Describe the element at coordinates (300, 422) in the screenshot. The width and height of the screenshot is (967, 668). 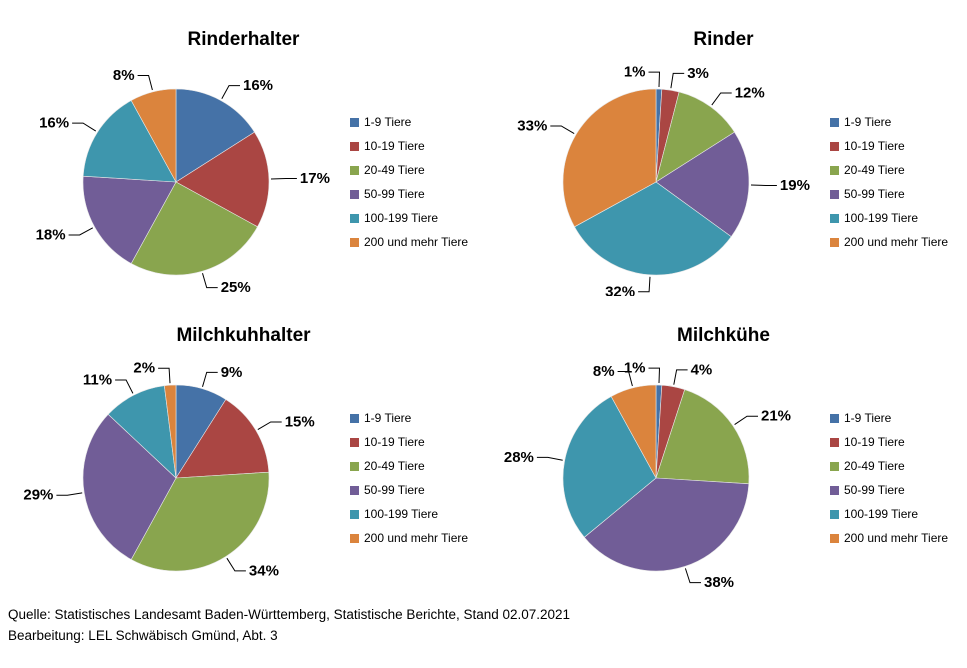
I see `slice-label: 15%` at that location.